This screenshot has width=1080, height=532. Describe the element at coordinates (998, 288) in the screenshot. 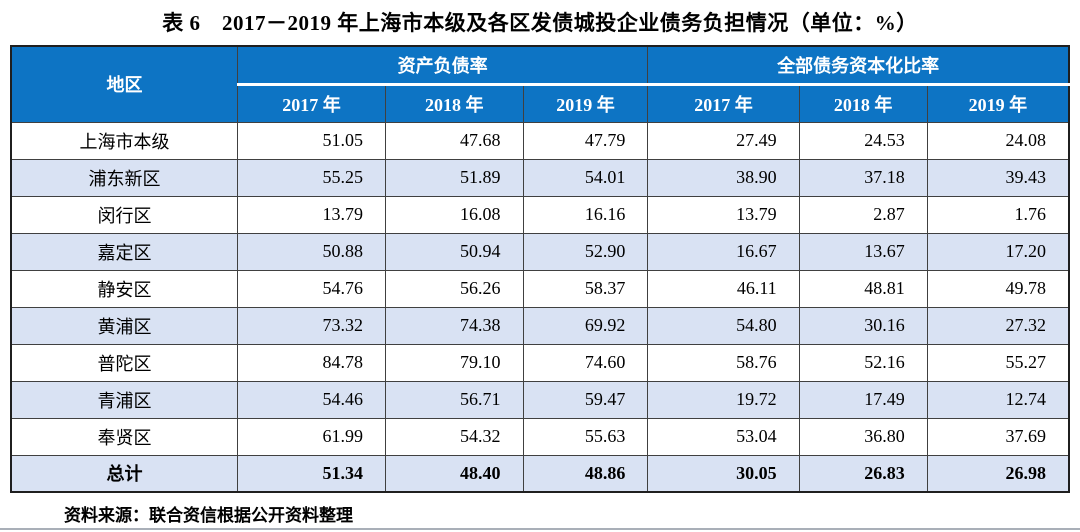

I see `value-cell: 49.78` at that location.